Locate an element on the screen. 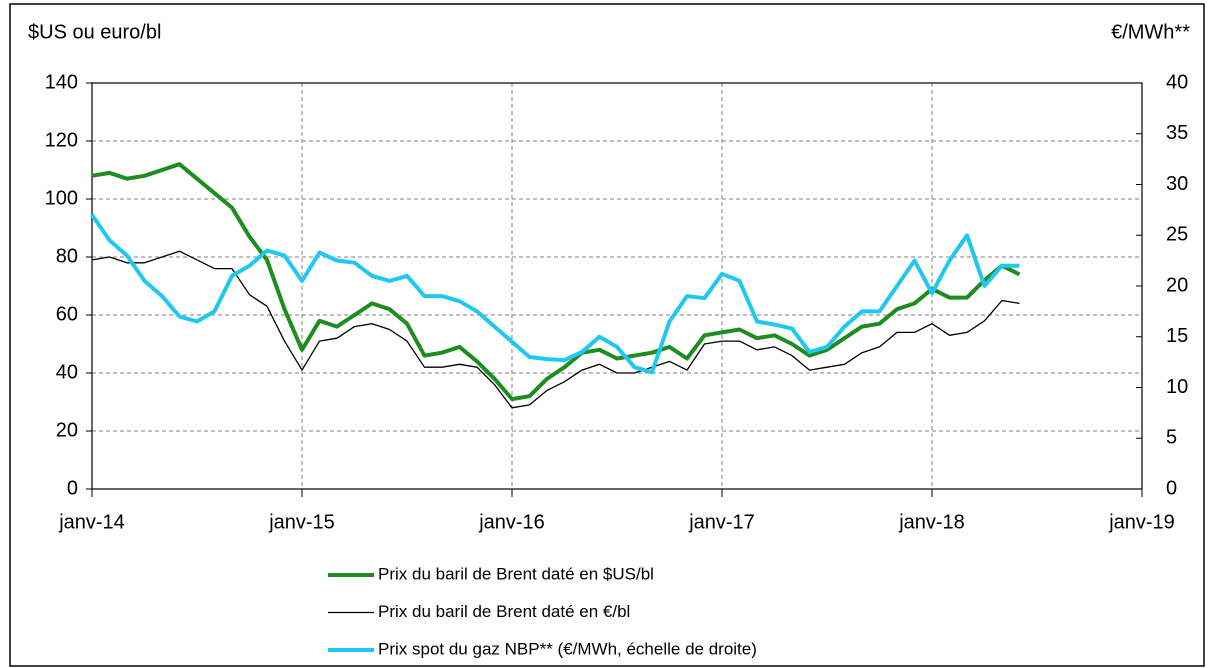 This screenshot has width=1215, height=668. y2-tick-label: 15 is located at coordinates (1177, 336).